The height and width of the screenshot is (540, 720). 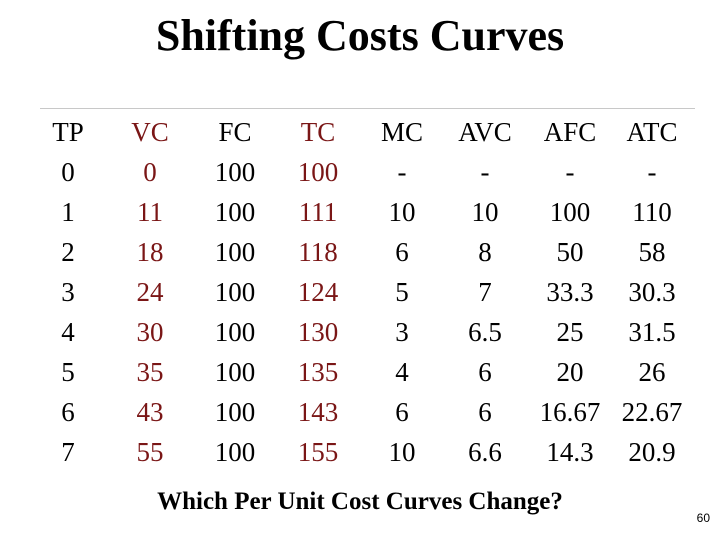 I want to click on table-cell-tc: 100, so click(x=318, y=172).